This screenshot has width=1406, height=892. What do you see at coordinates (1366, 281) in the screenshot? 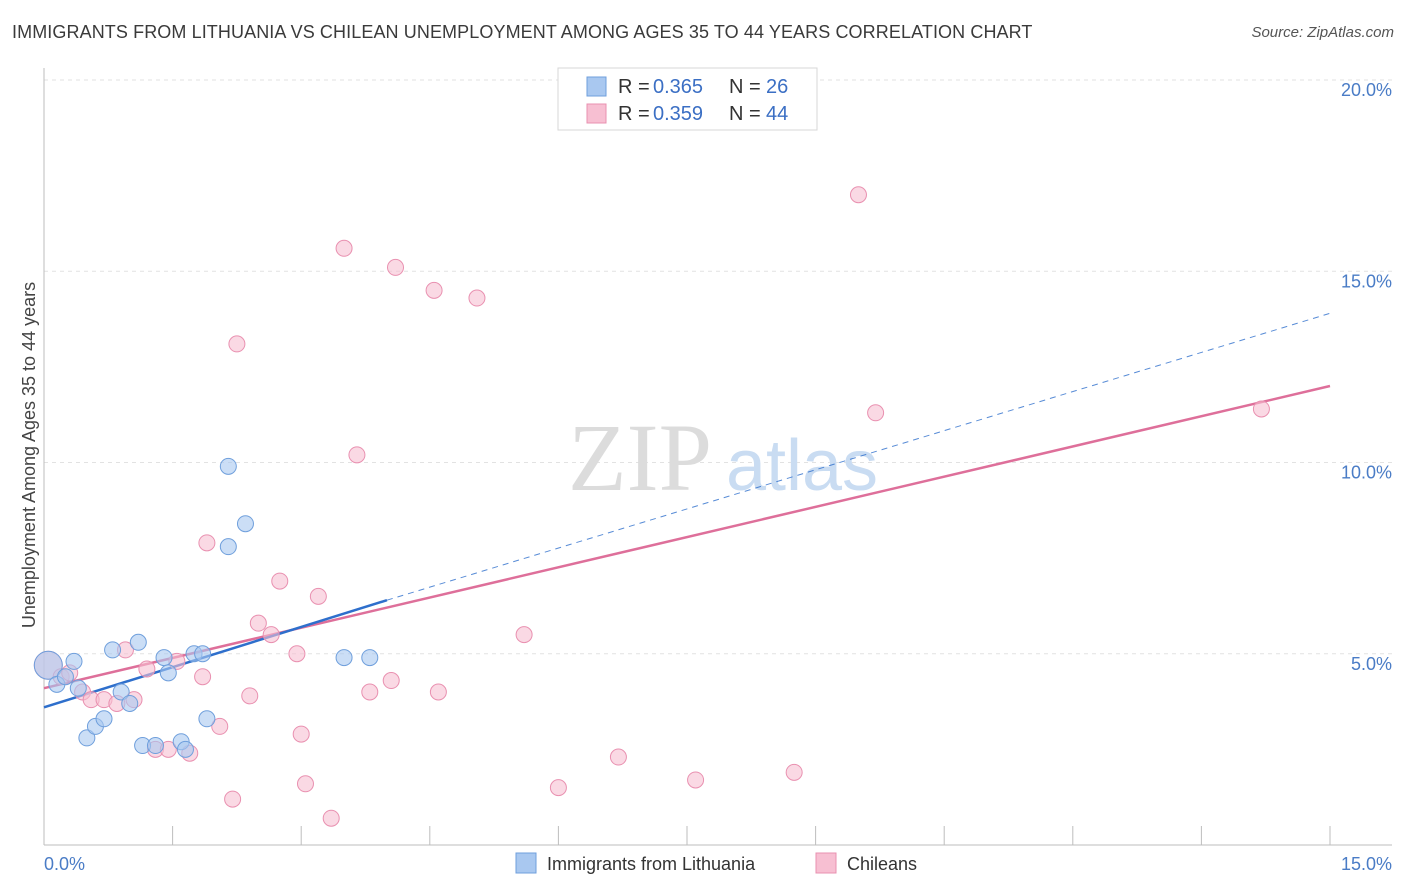
I see `y-tick-label: 15.0%` at bounding box center [1366, 281].